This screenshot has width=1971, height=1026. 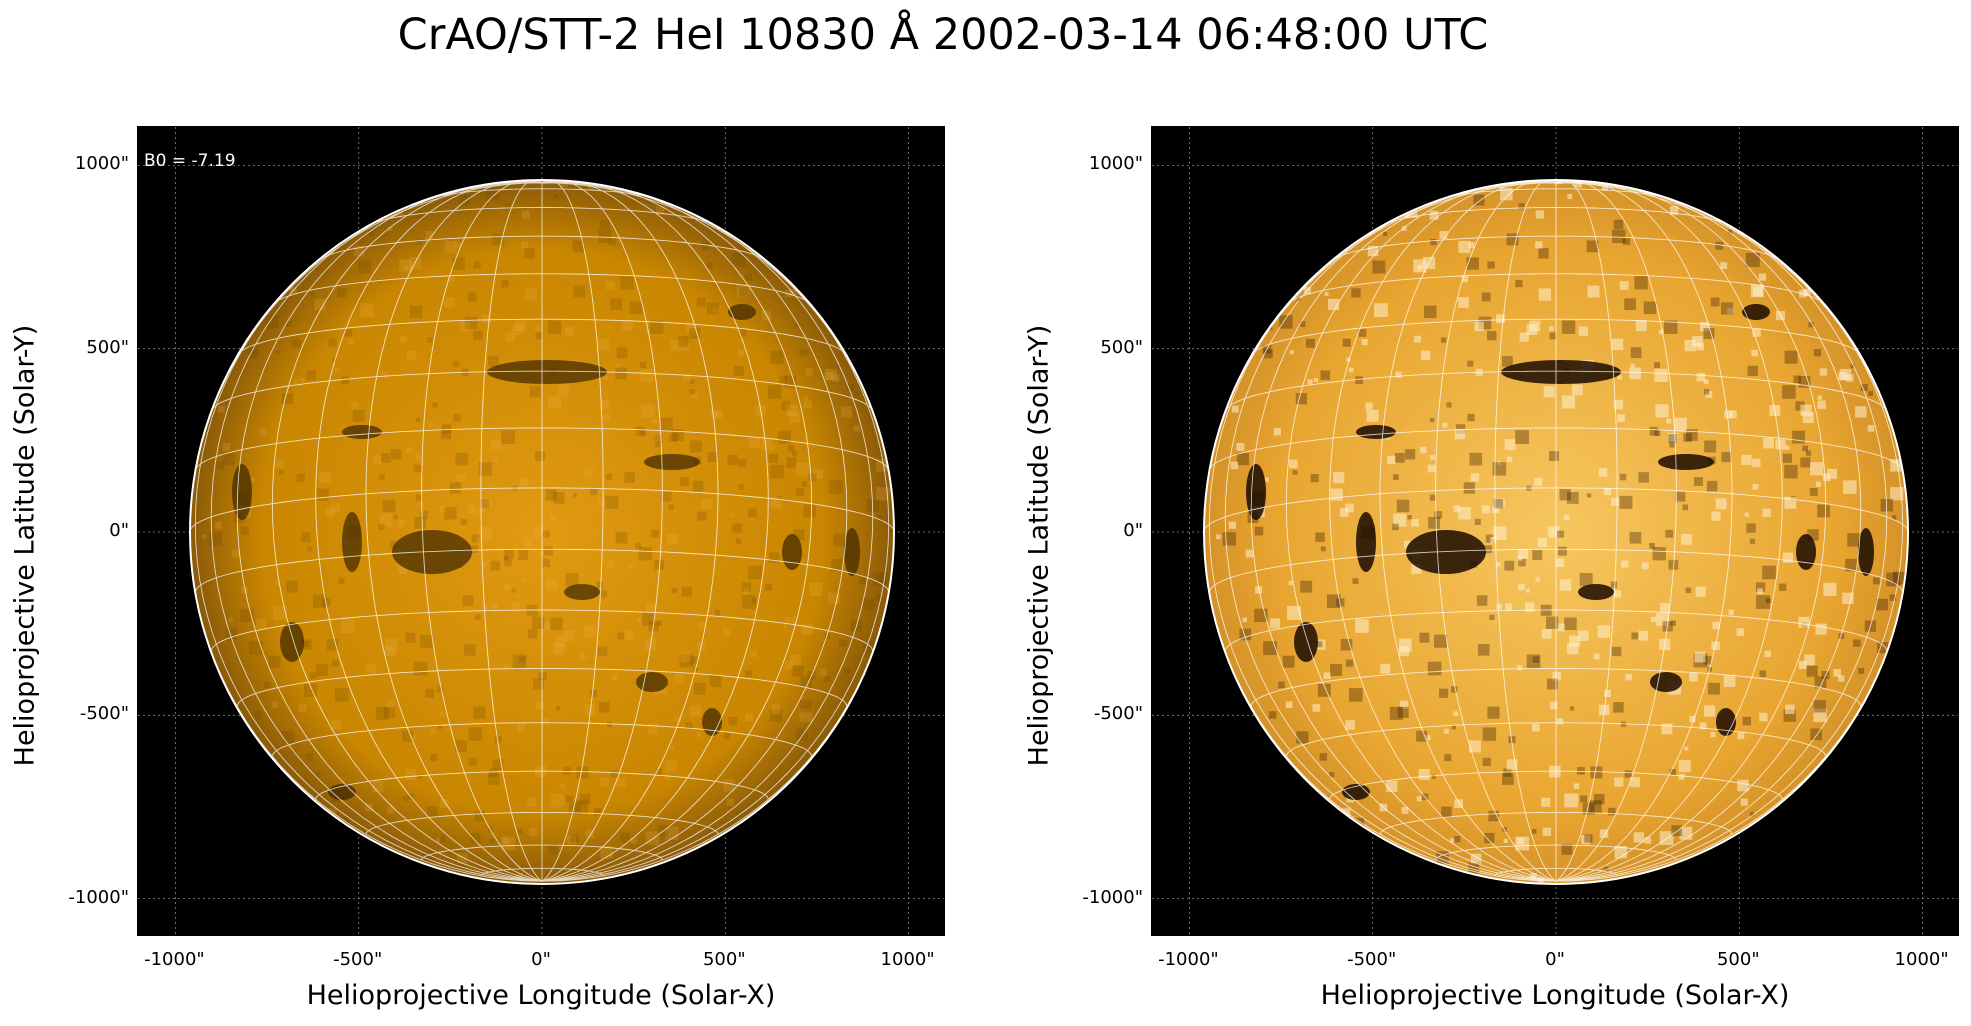 What do you see at coordinates (1039, 545) in the screenshot?
I see `y-axis-label-right: Helioprojective Latitude (Solar-Y)` at bounding box center [1039, 545].